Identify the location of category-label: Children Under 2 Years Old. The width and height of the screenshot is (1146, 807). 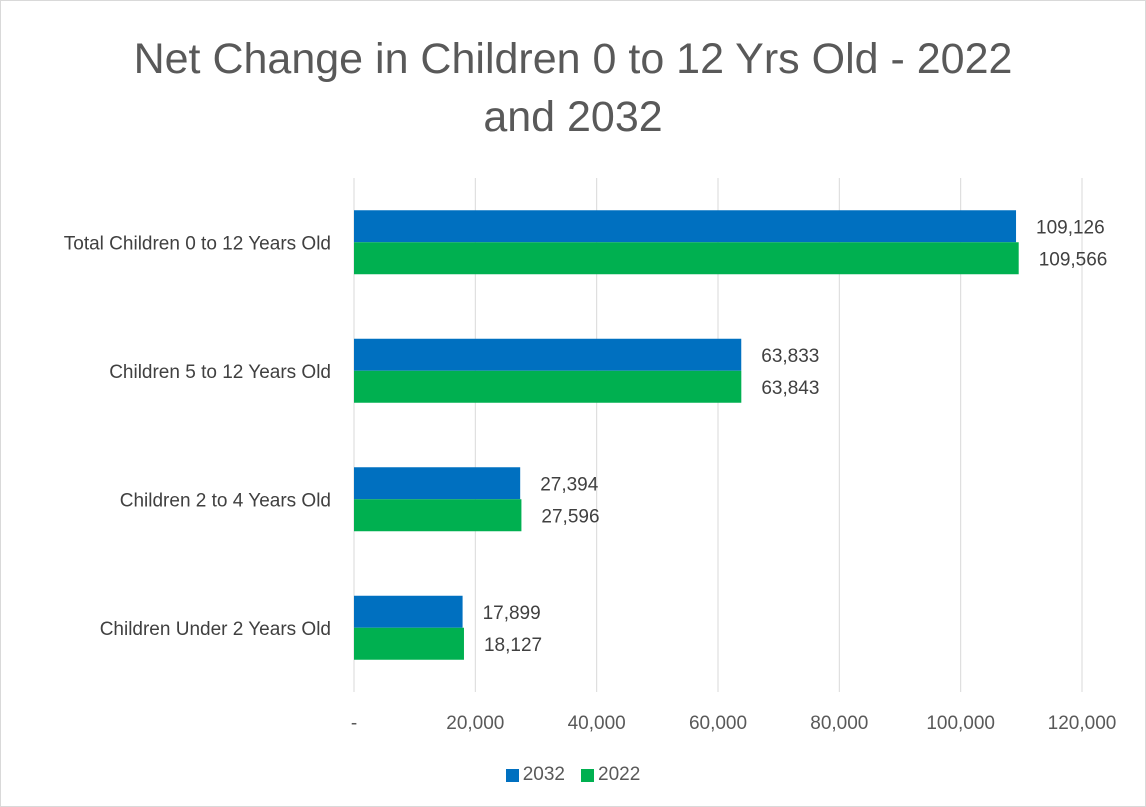
(215, 629).